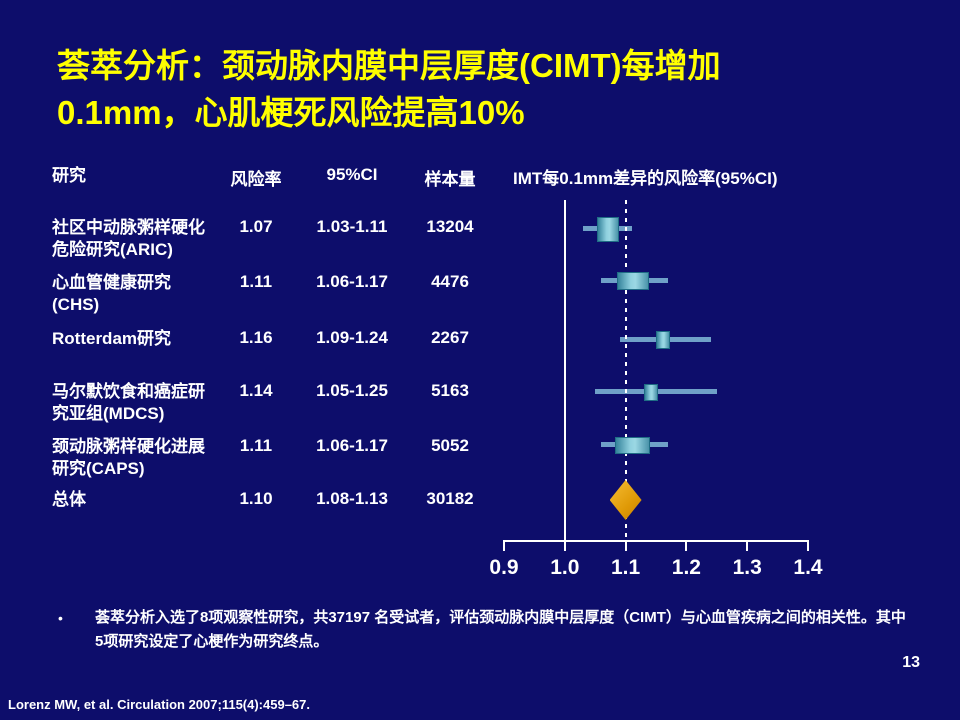 Image resolution: width=960 pixels, height=720 pixels. Describe the element at coordinates (747, 567) in the screenshot. I see `x-axis-tick-label: 1.3` at that location.